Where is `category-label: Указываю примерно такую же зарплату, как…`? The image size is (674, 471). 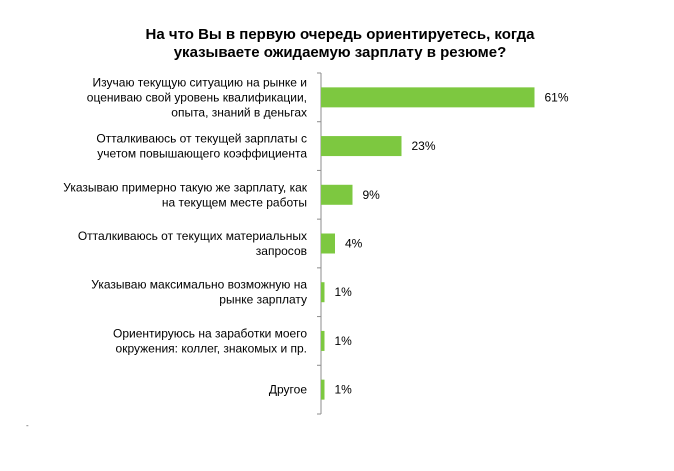 category-label: Указываю примерно такую же зарплату, как… is located at coordinates (185, 194).